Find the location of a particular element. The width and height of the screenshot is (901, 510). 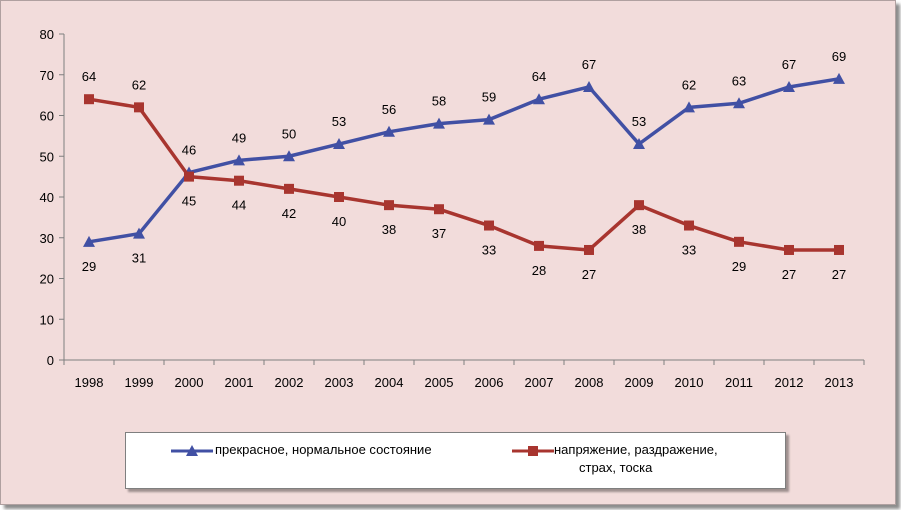

series-1-data-label: 69 is located at coordinates (839, 56).